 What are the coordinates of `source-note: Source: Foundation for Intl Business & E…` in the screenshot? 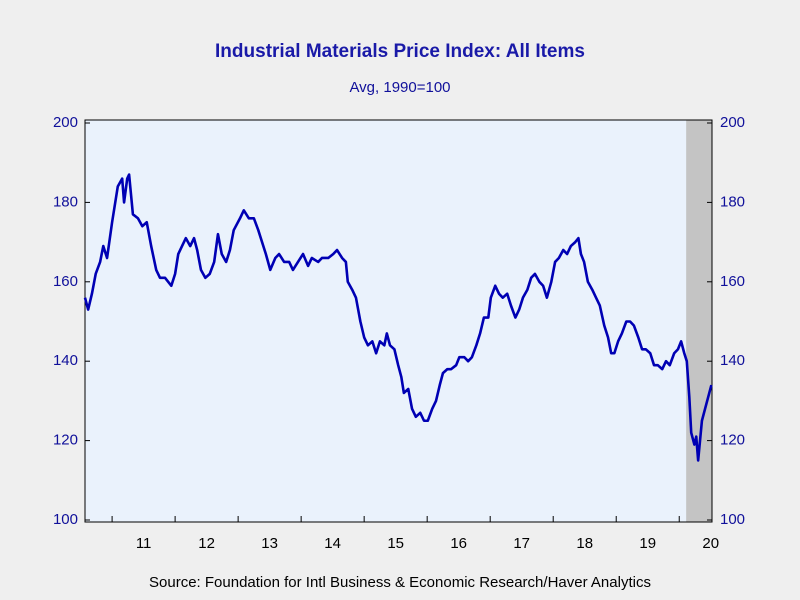 It's located at (400, 582).